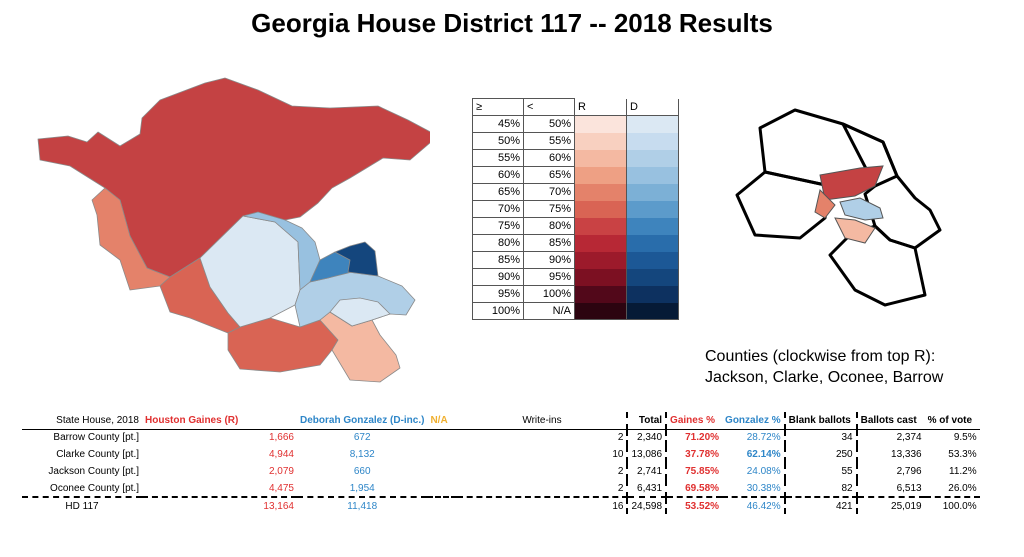  I want to click on legend-row: 55% 60%, so click(575, 158).